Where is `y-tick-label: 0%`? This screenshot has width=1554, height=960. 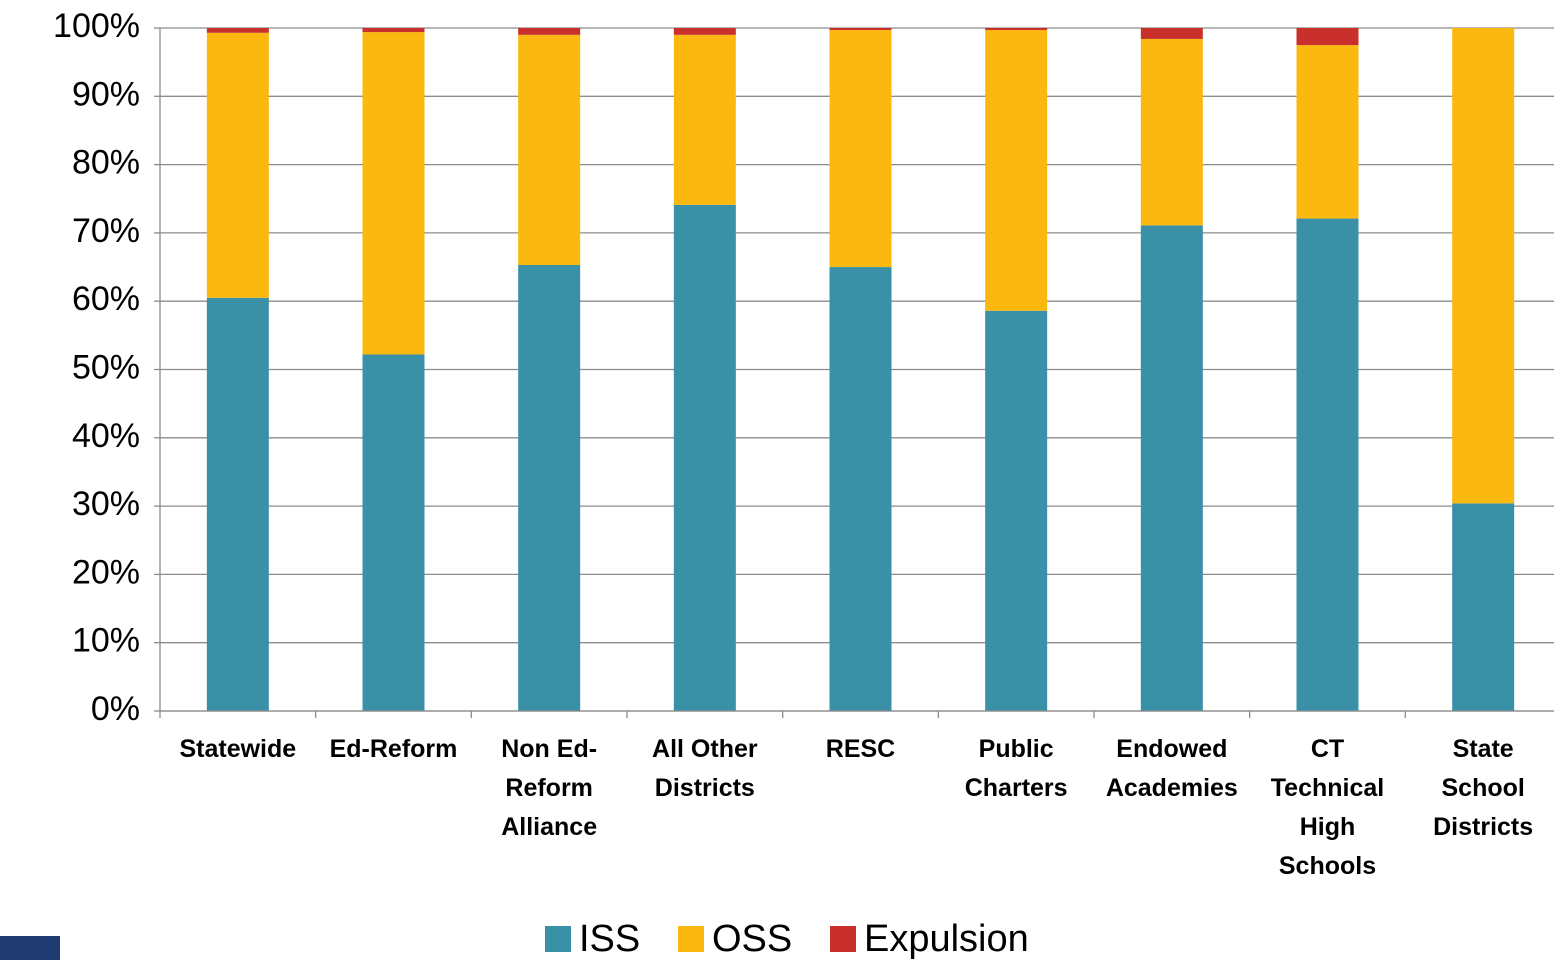 y-tick-label: 0% is located at coordinates (115, 709).